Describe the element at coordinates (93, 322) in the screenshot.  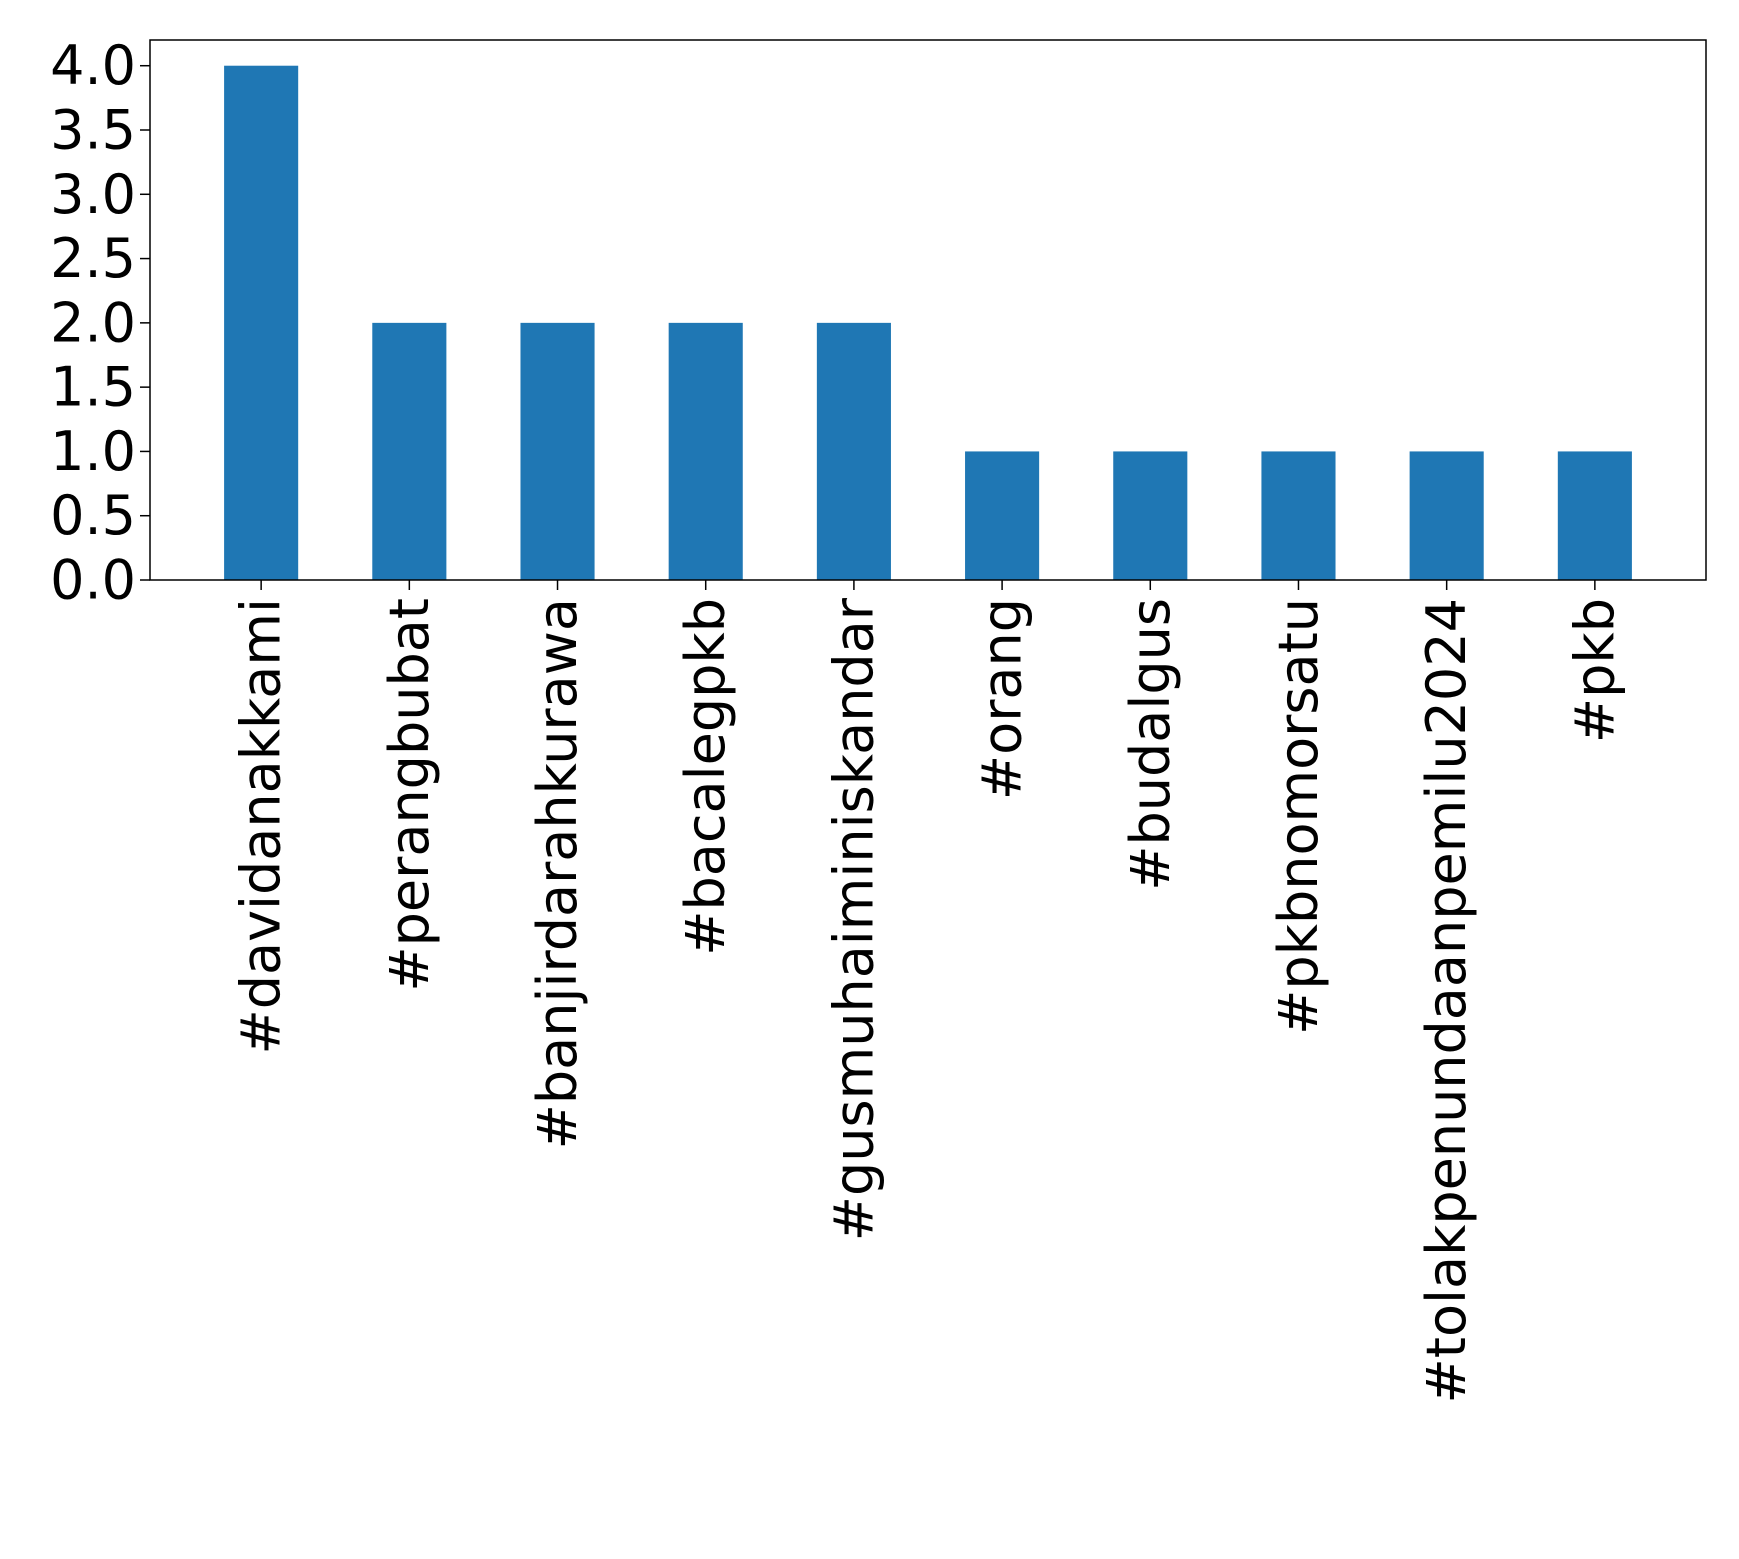
I see `y-tick-label: 2.0` at that location.